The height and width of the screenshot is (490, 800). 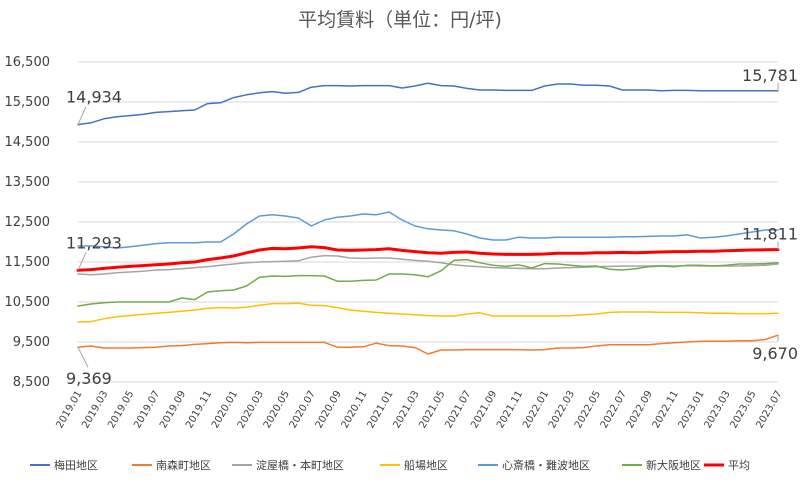 What do you see at coordinates (31, 342) in the screenshot?
I see `y-tick-label: 9,500` at bounding box center [31, 342].